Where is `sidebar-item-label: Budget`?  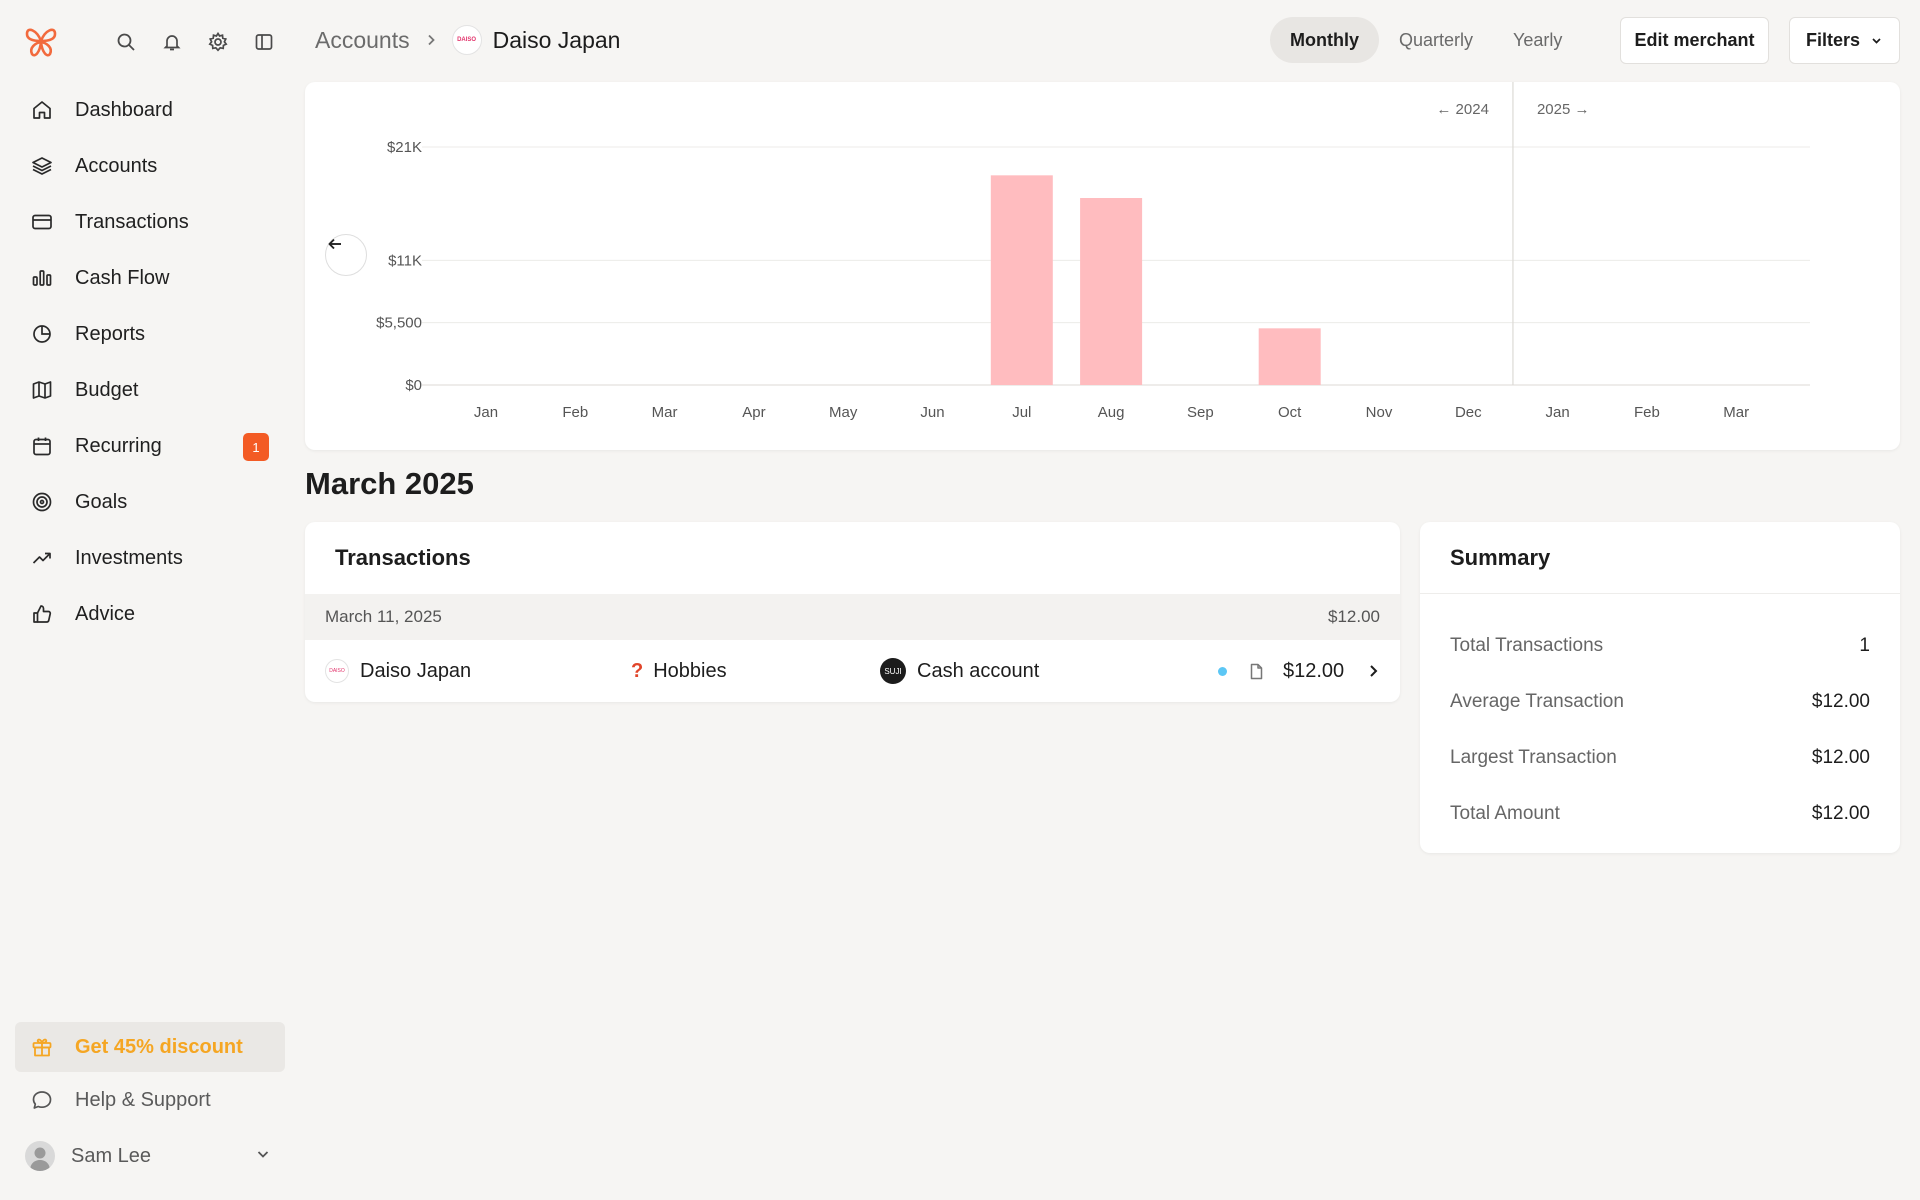
sidebar-item-label: Budget is located at coordinates (107, 389).